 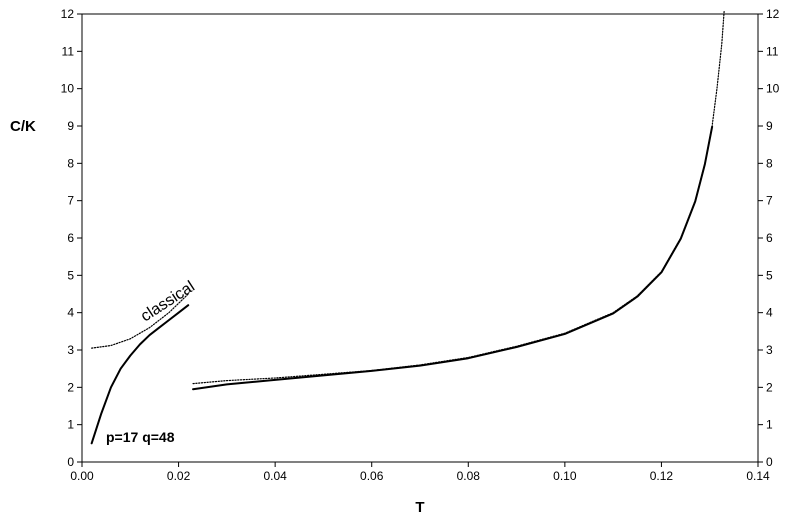 I want to click on y-tick-label-right: 2, so click(x=769, y=387).